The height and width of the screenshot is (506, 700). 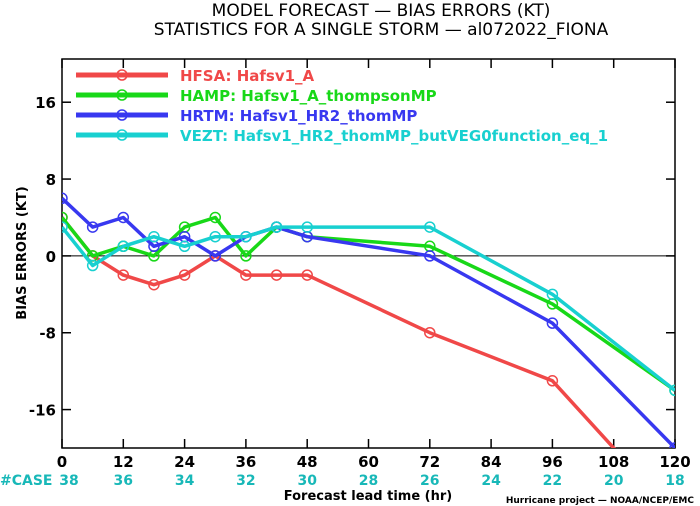 What do you see at coordinates (600, 501) in the screenshot?
I see `credit-text: Hurricane project — NOAA/NCEP/EMC` at bounding box center [600, 501].